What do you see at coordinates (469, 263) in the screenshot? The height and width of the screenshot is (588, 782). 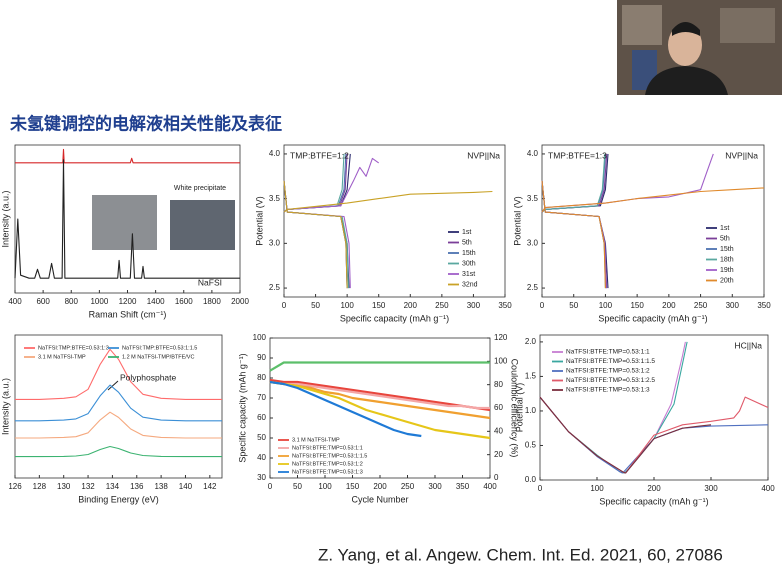 I see `legend-label: 30th` at bounding box center [469, 263].